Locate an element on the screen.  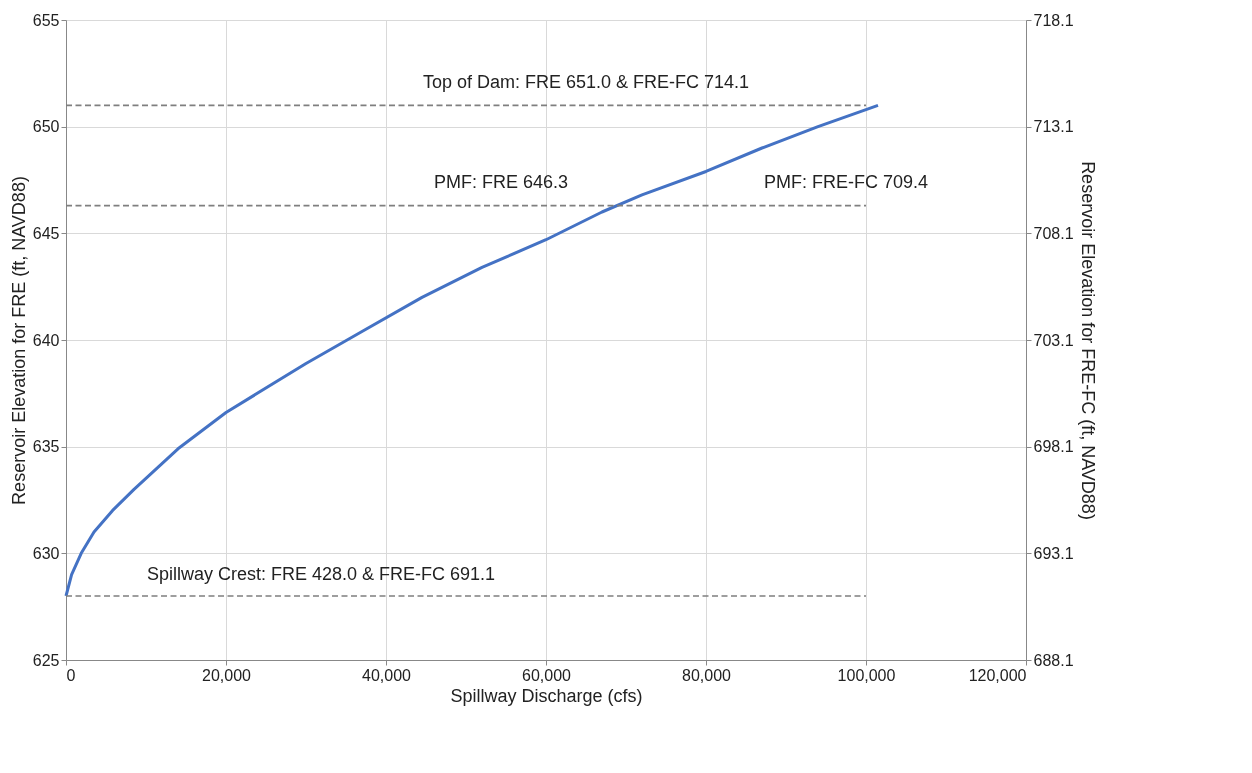
y2-tick-label: 703.1 is located at coordinates (1053, 340).